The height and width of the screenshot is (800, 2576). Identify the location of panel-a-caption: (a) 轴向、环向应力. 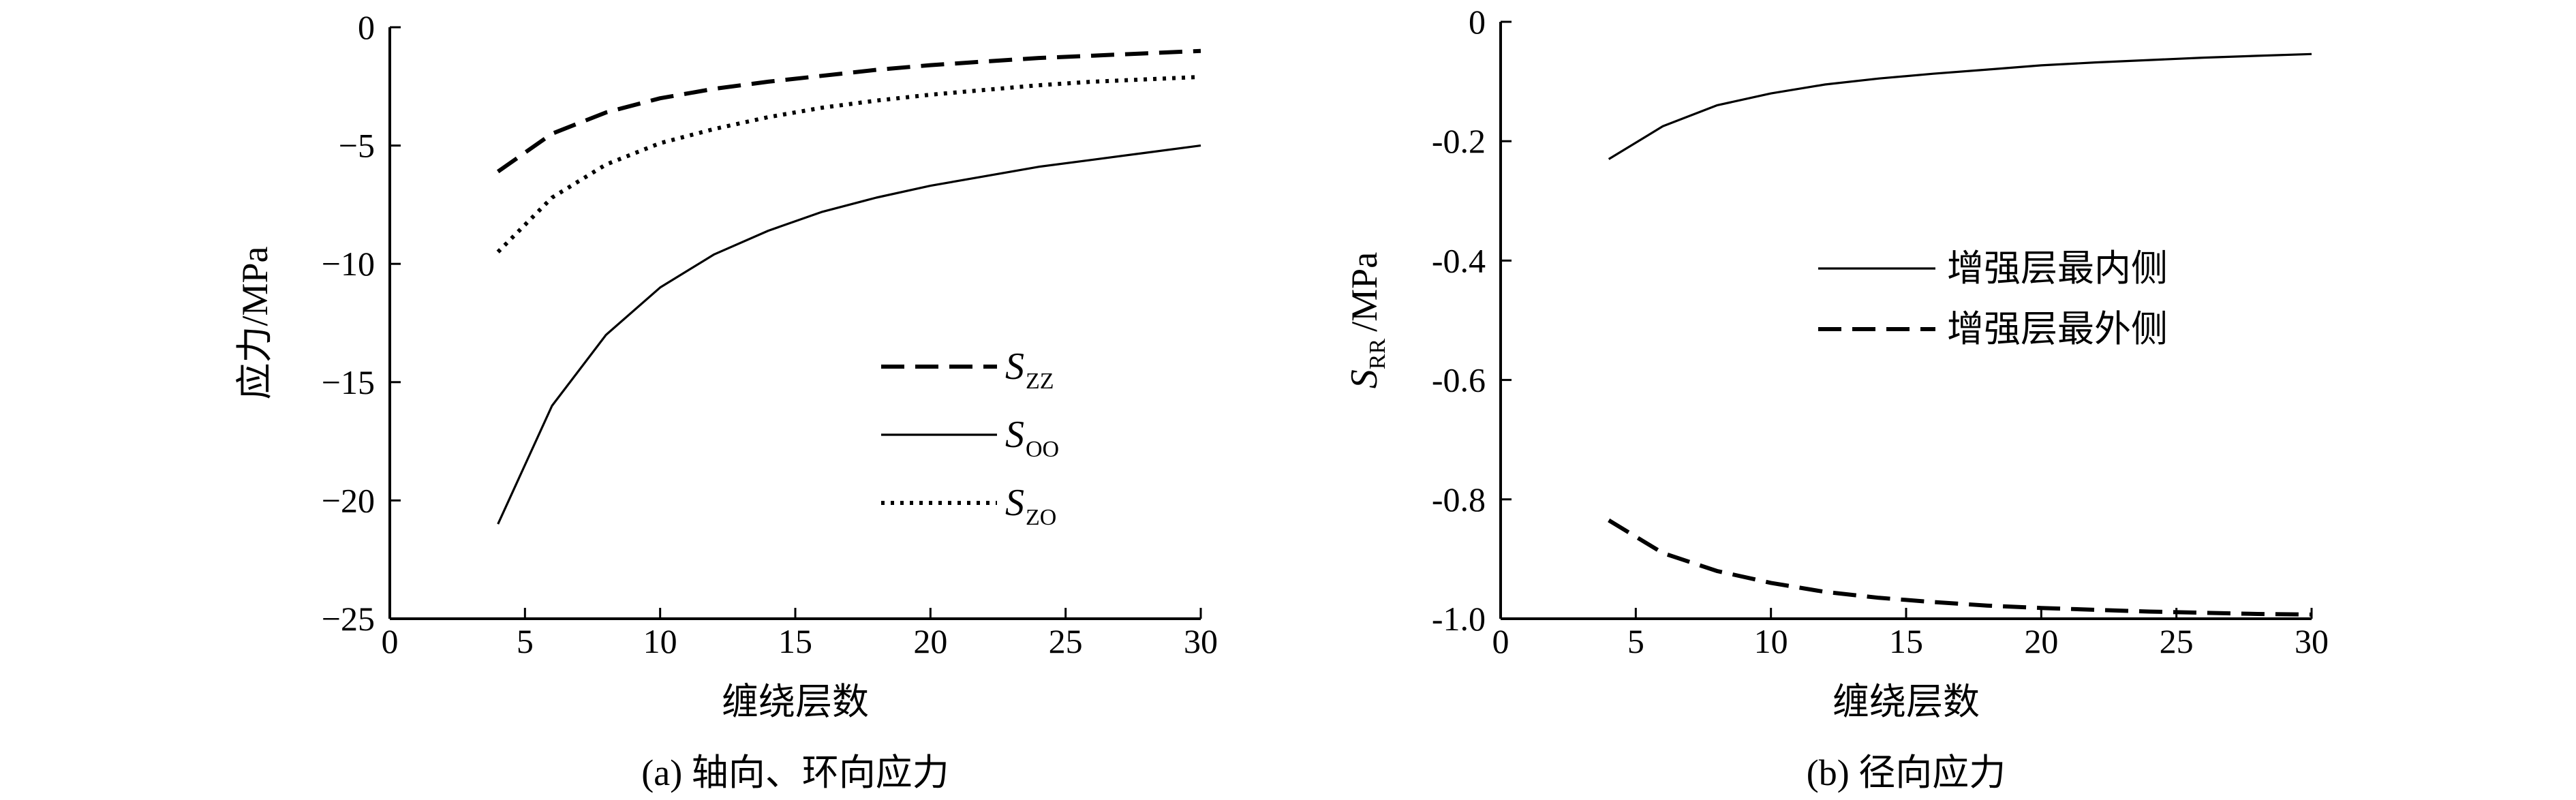
(795, 772).